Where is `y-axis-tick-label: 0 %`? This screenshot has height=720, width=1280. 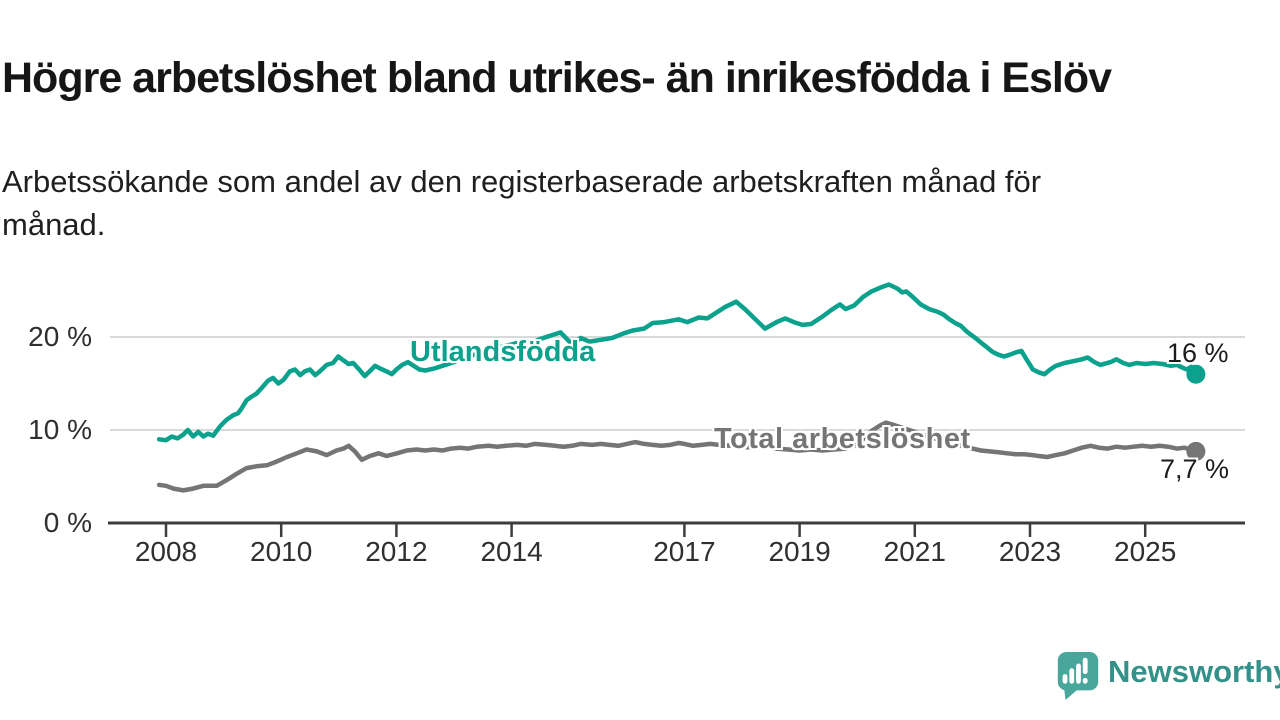
y-axis-tick-label: 0 % is located at coordinates (67, 522).